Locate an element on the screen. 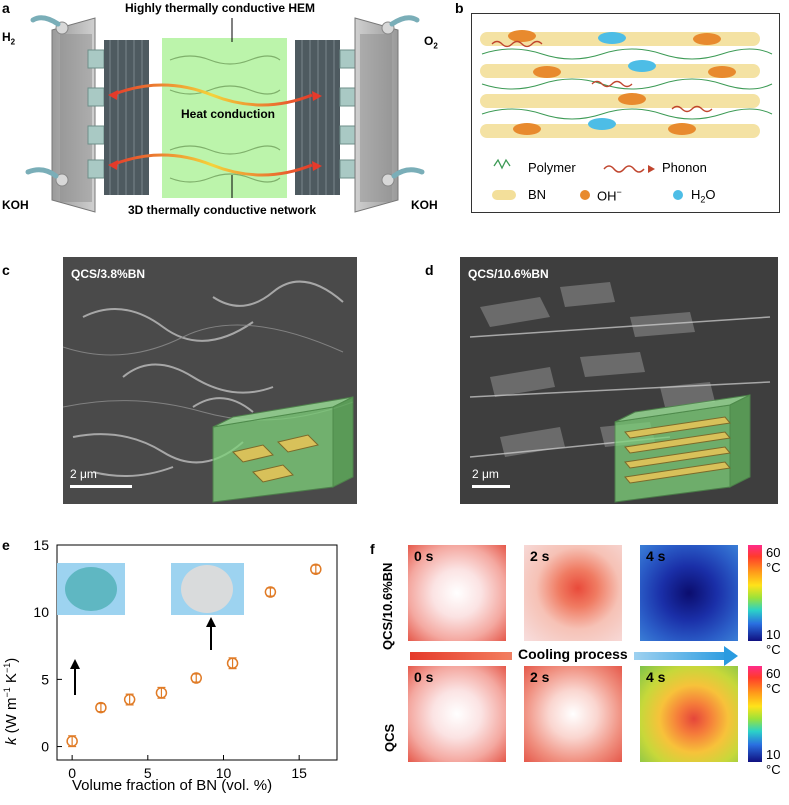 The width and height of the screenshot is (789, 805). colorbar-top is located at coordinates (755, 593).